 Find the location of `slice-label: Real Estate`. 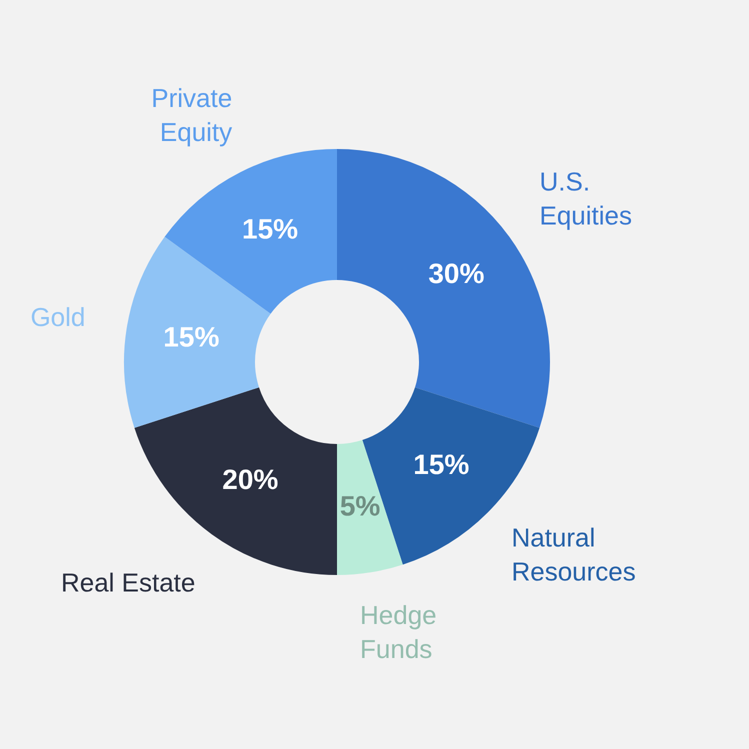

slice-label: Real Estate is located at coordinates (128, 583).